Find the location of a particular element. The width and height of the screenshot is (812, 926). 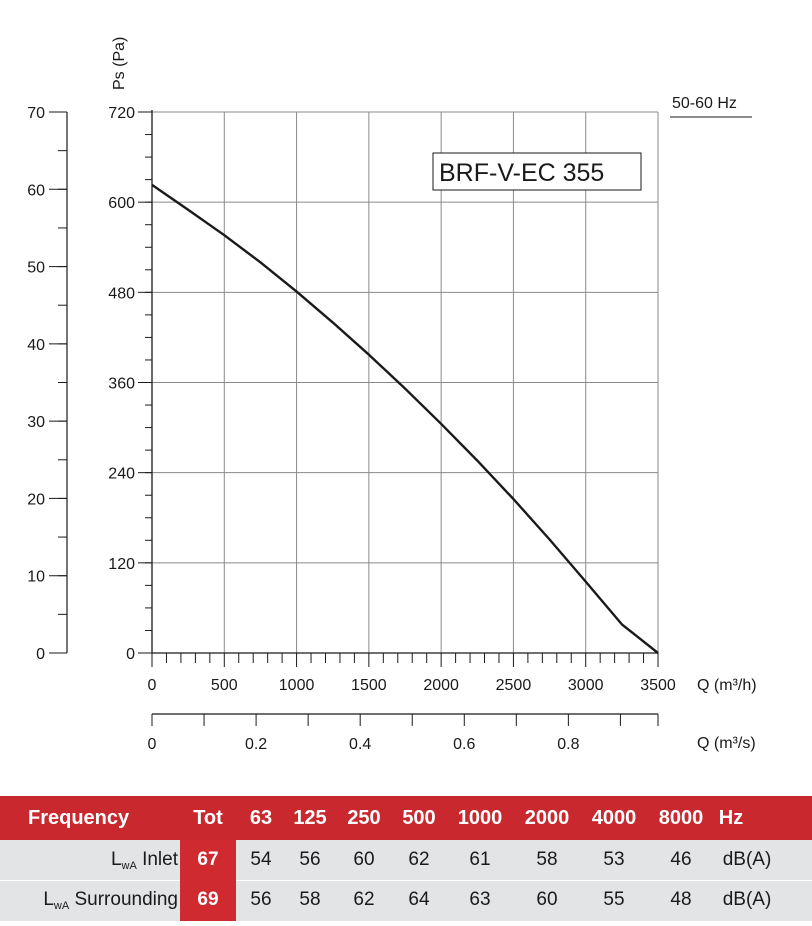

row-inlet-value-7: 46 is located at coordinates (681, 859).